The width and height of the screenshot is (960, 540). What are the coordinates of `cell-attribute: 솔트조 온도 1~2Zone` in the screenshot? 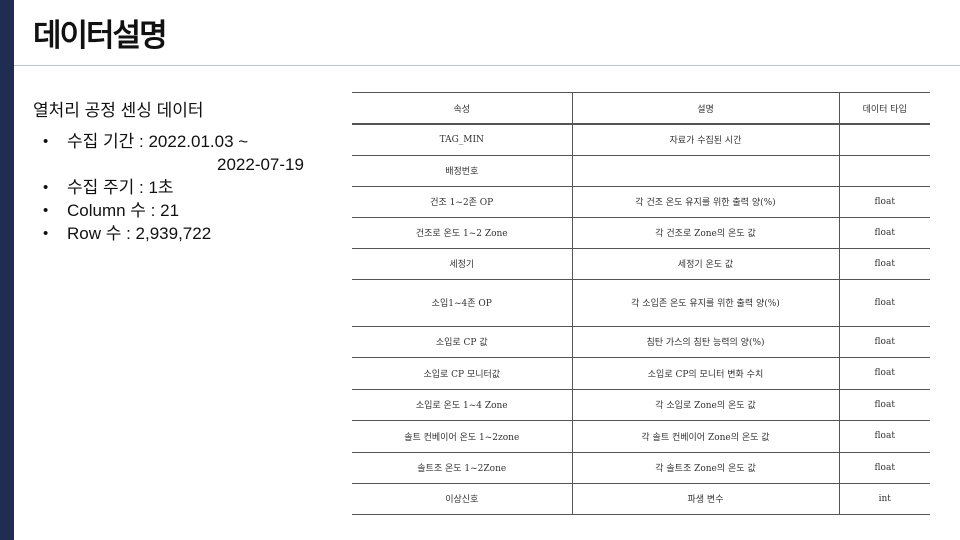 It's located at (462, 468).